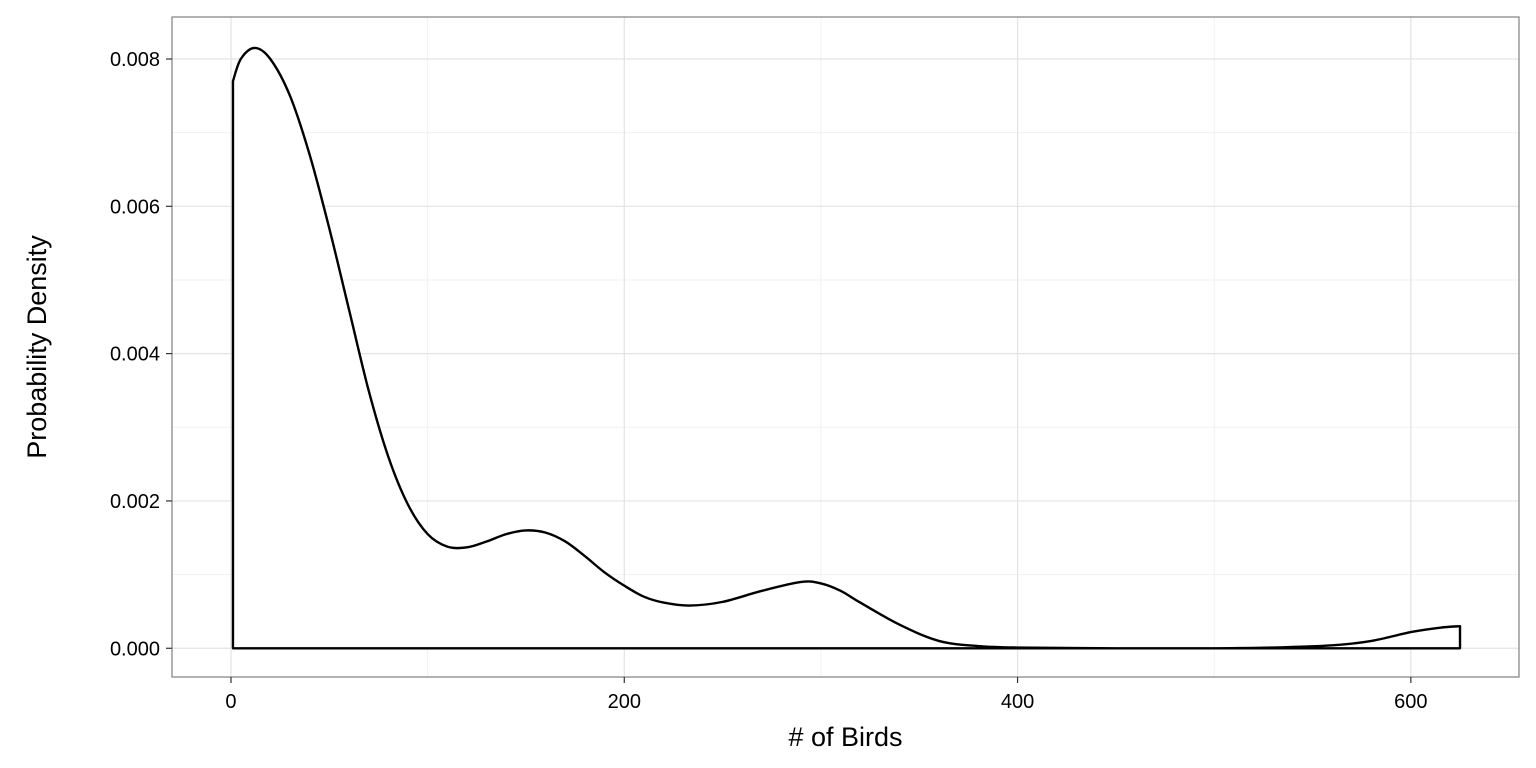 The width and height of the screenshot is (1536, 768). I want to click on x-tick-label: 600, so click(1410, 702).